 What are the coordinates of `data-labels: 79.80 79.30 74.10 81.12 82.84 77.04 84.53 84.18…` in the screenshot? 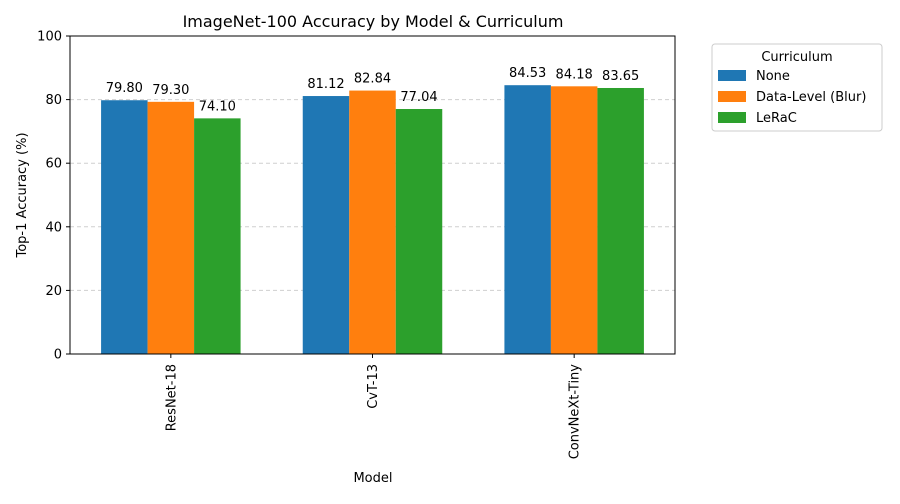 It's located at (373, 90).